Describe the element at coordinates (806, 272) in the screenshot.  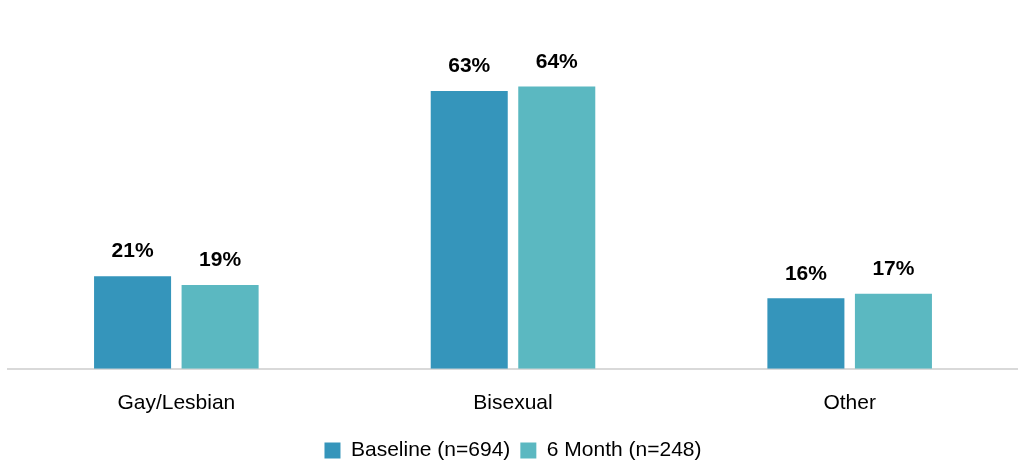
I see `data-label: 16%` at that location.